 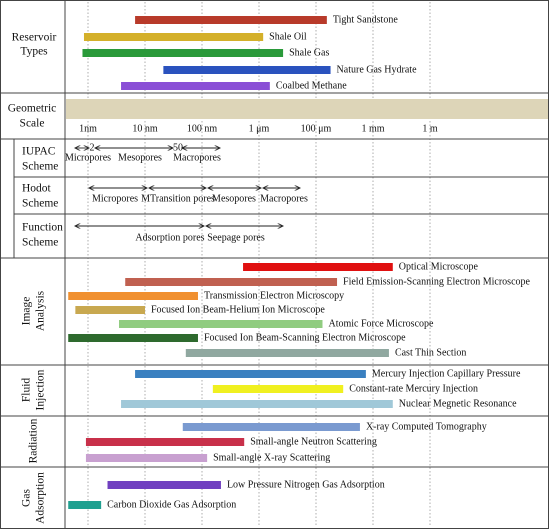 I want to click on section-title: Injection, so click(x=41, y=389).